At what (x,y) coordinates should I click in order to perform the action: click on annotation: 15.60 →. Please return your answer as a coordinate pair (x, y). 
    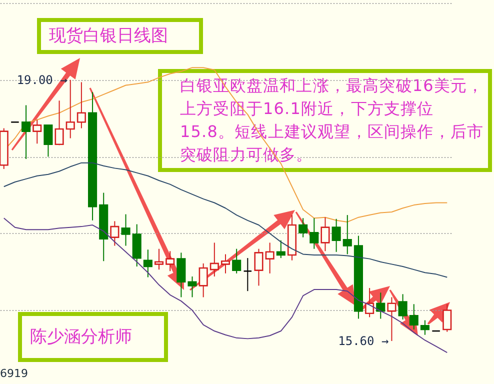
    Looking at the image, I should click on (363, 341).